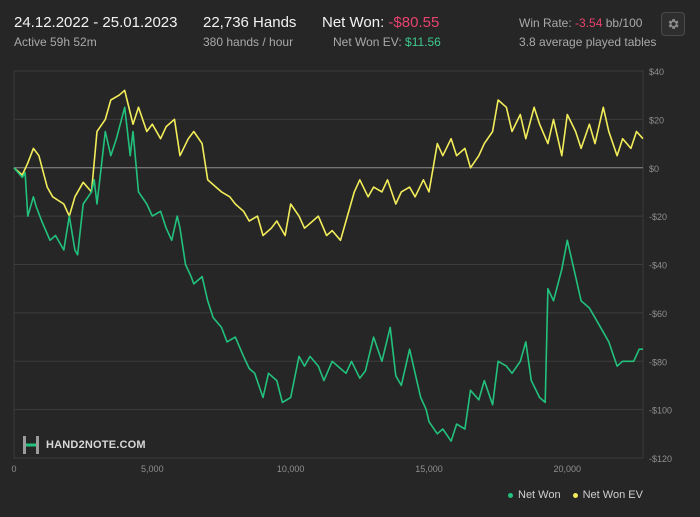 Image resolution: width=700 pixels, height=517 pixels. I want to click on y-tick-label: $40, so click(656, 72).